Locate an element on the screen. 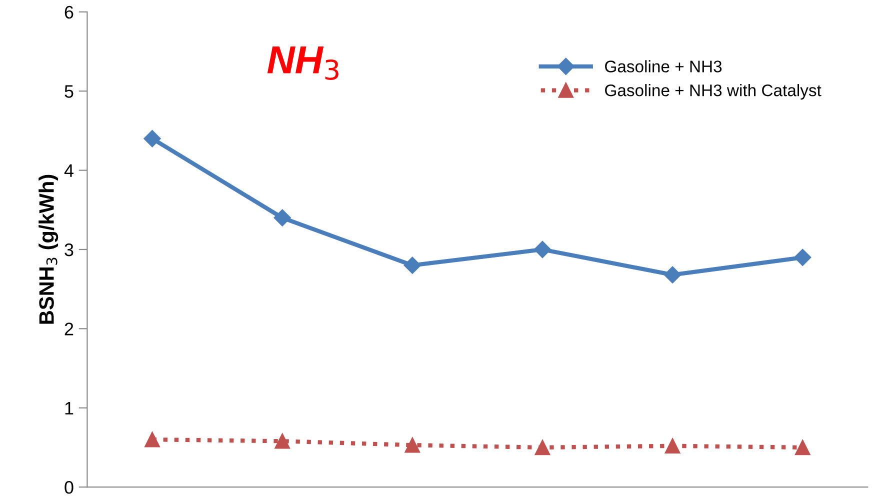 The height and width of the screenshot is (496, 872). legend-label: Gasoline + NH3 with Catalyst is located at coordinates (713, 92).